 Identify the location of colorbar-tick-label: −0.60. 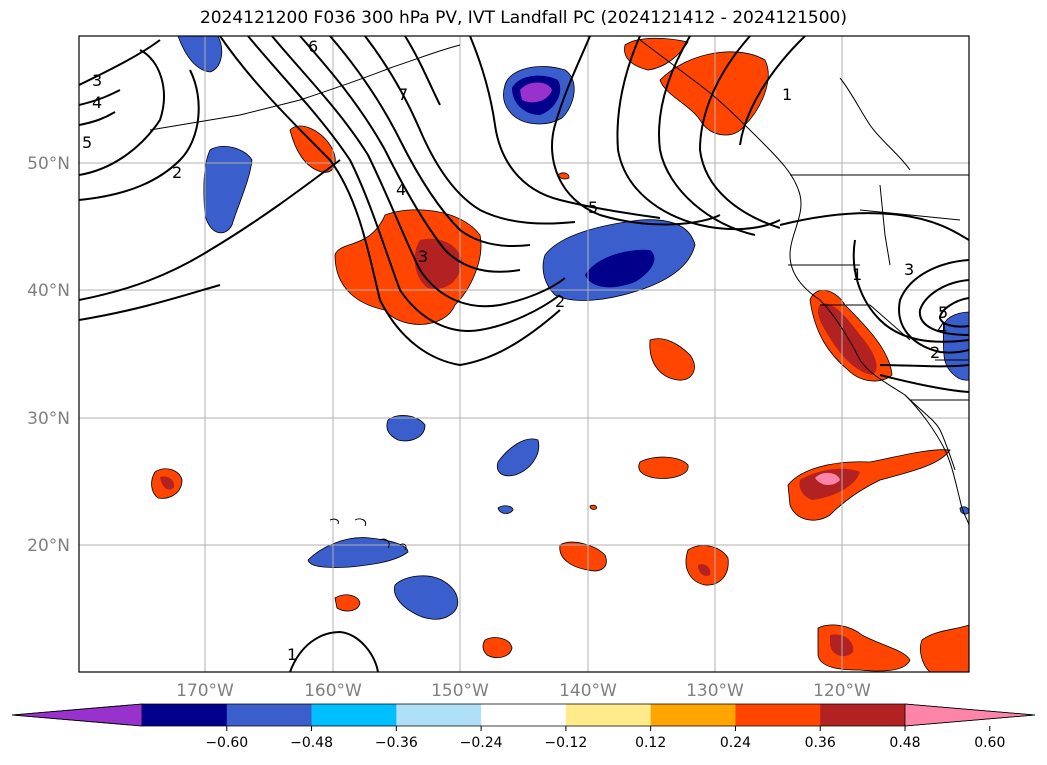
(226, 743).